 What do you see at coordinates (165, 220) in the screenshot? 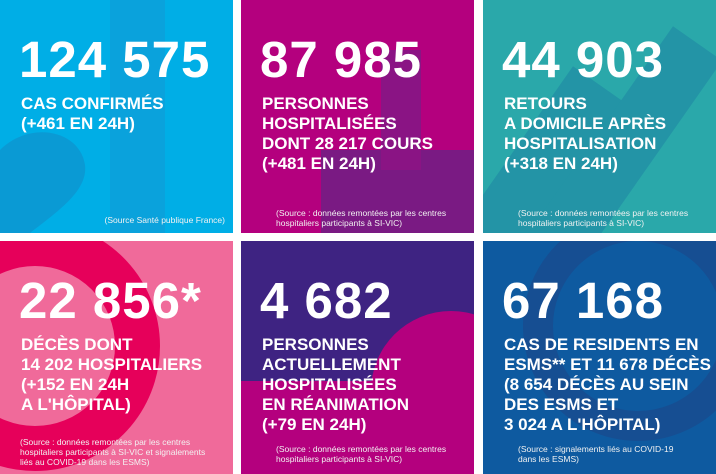
I see `source-note: (Source Santé publique France)` at bounding box center [165, 220].